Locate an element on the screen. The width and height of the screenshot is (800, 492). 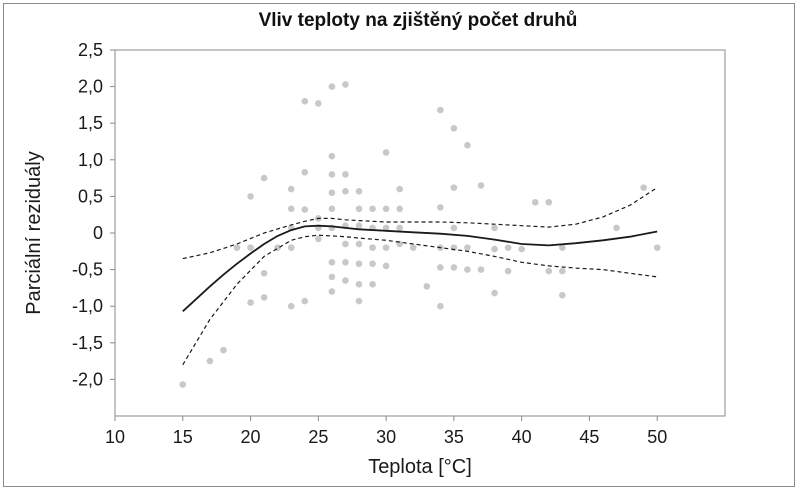
y-tick-label: -0,5 is located at coordinates (87, 270).